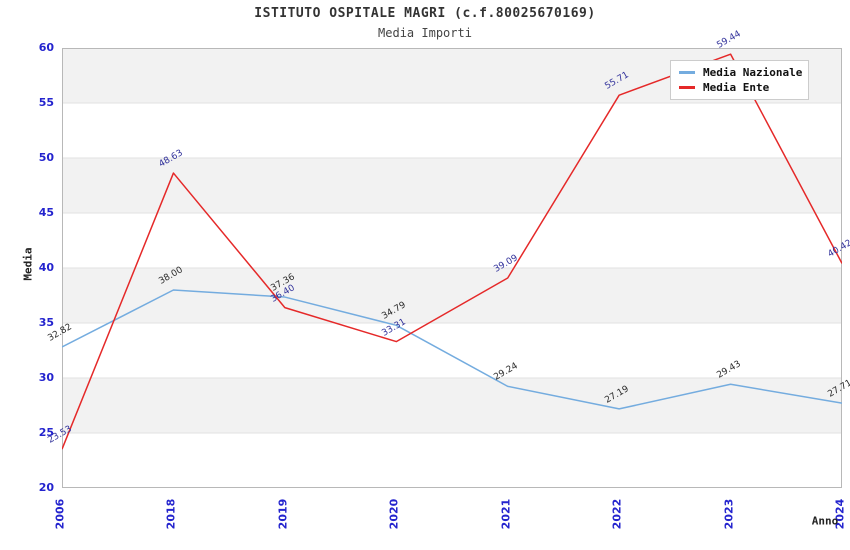  What do you see at coordinates (46, 47) in the screenshot?
I see `y-tick: 60` at bounding box center [46, 47].